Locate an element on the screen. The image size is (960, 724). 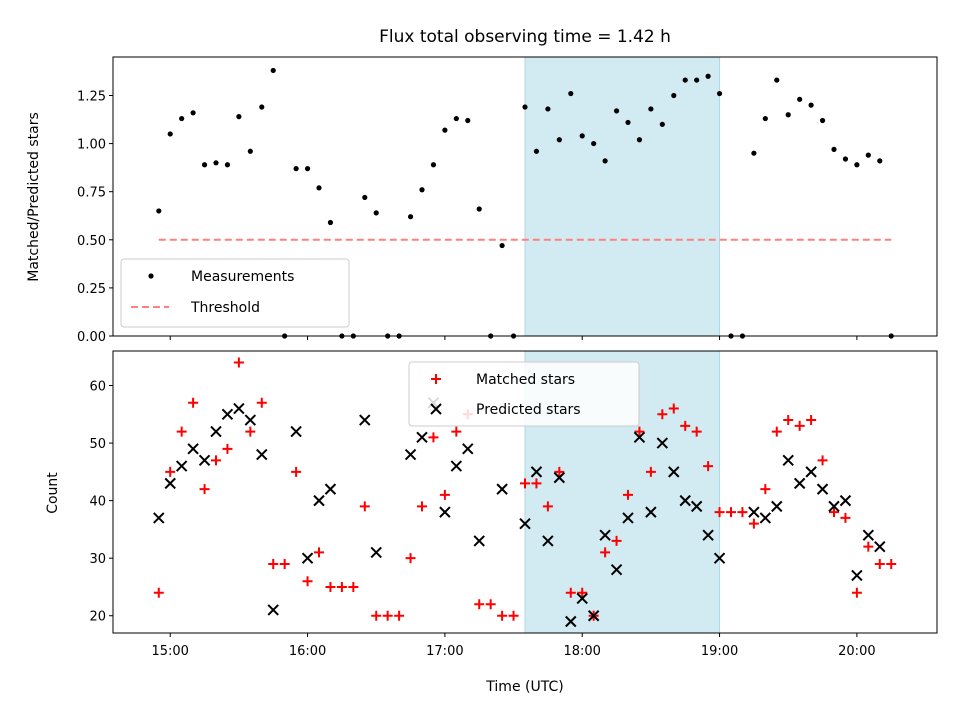
chart-title: Flux total observing time = 1.42 h is located at coordinates (525, 37).